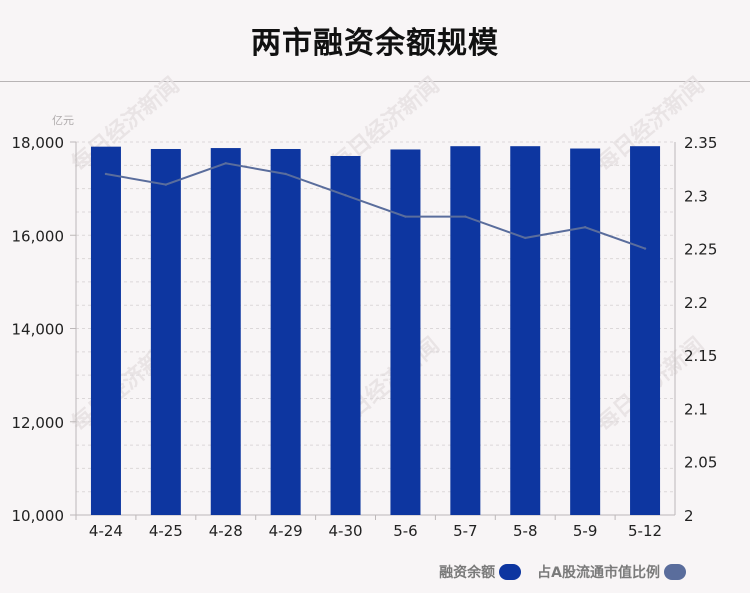 Image resolution: width=750 pixels, height=593 pixels. What do you see at coordinates (585, 531) in the screenshot?
I see `x-tick-label: 5-9` at bounding box center [585, 531].